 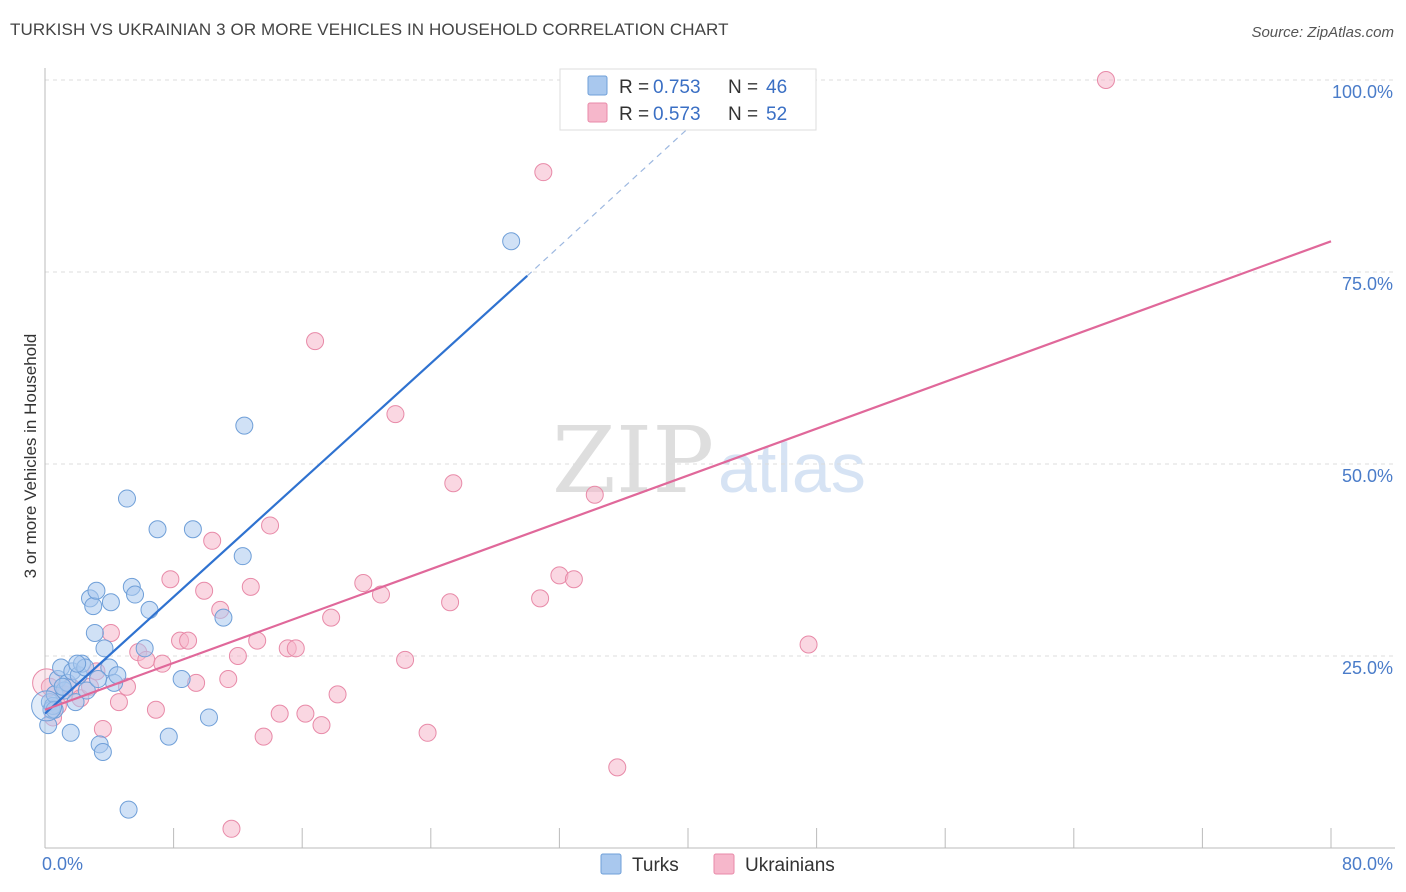 I want to click on legend-r-label-ukrainians: R =, so click(x=634, y=114).